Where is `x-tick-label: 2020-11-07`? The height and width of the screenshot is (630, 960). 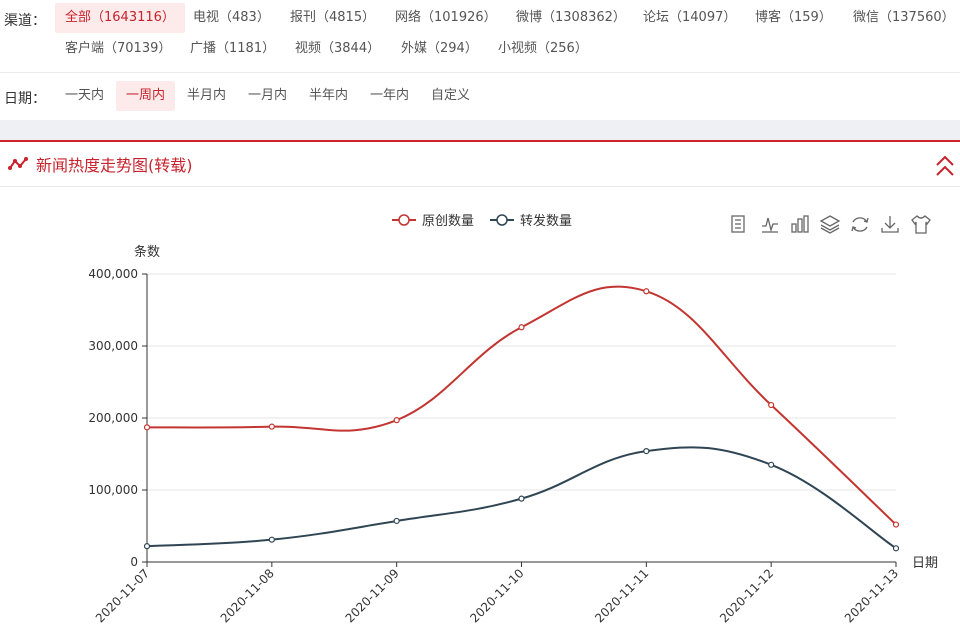
x-tick-label: 2020-11-07 is located at coordinates (122, 595).